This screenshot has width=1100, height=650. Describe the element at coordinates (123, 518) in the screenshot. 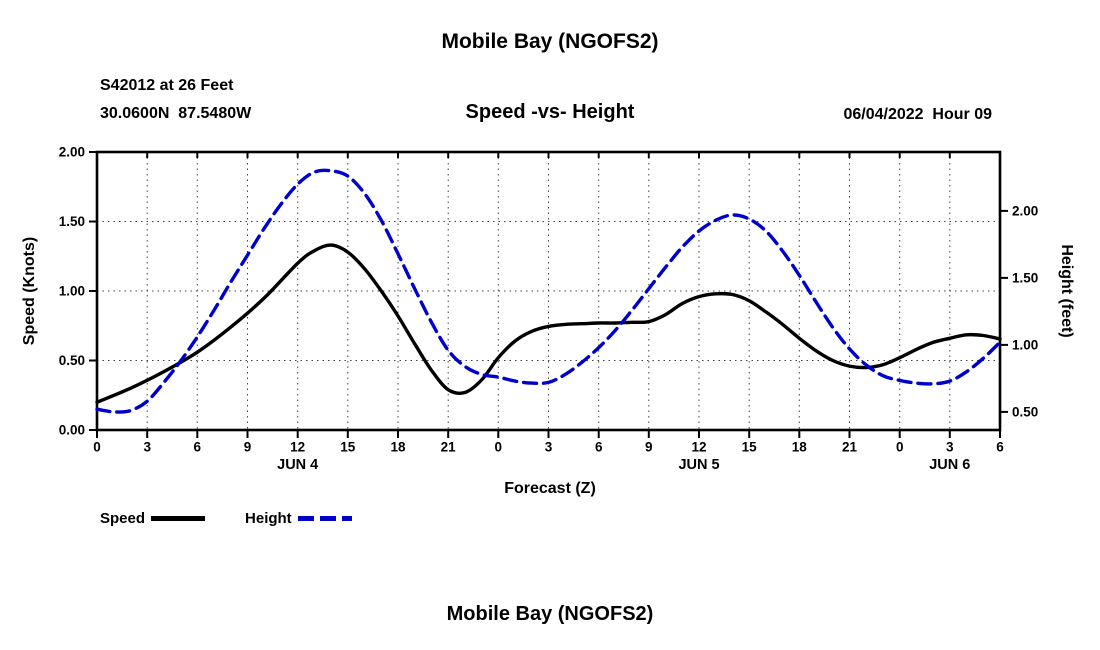

I see `legend-speed-label: Speed` at that location.